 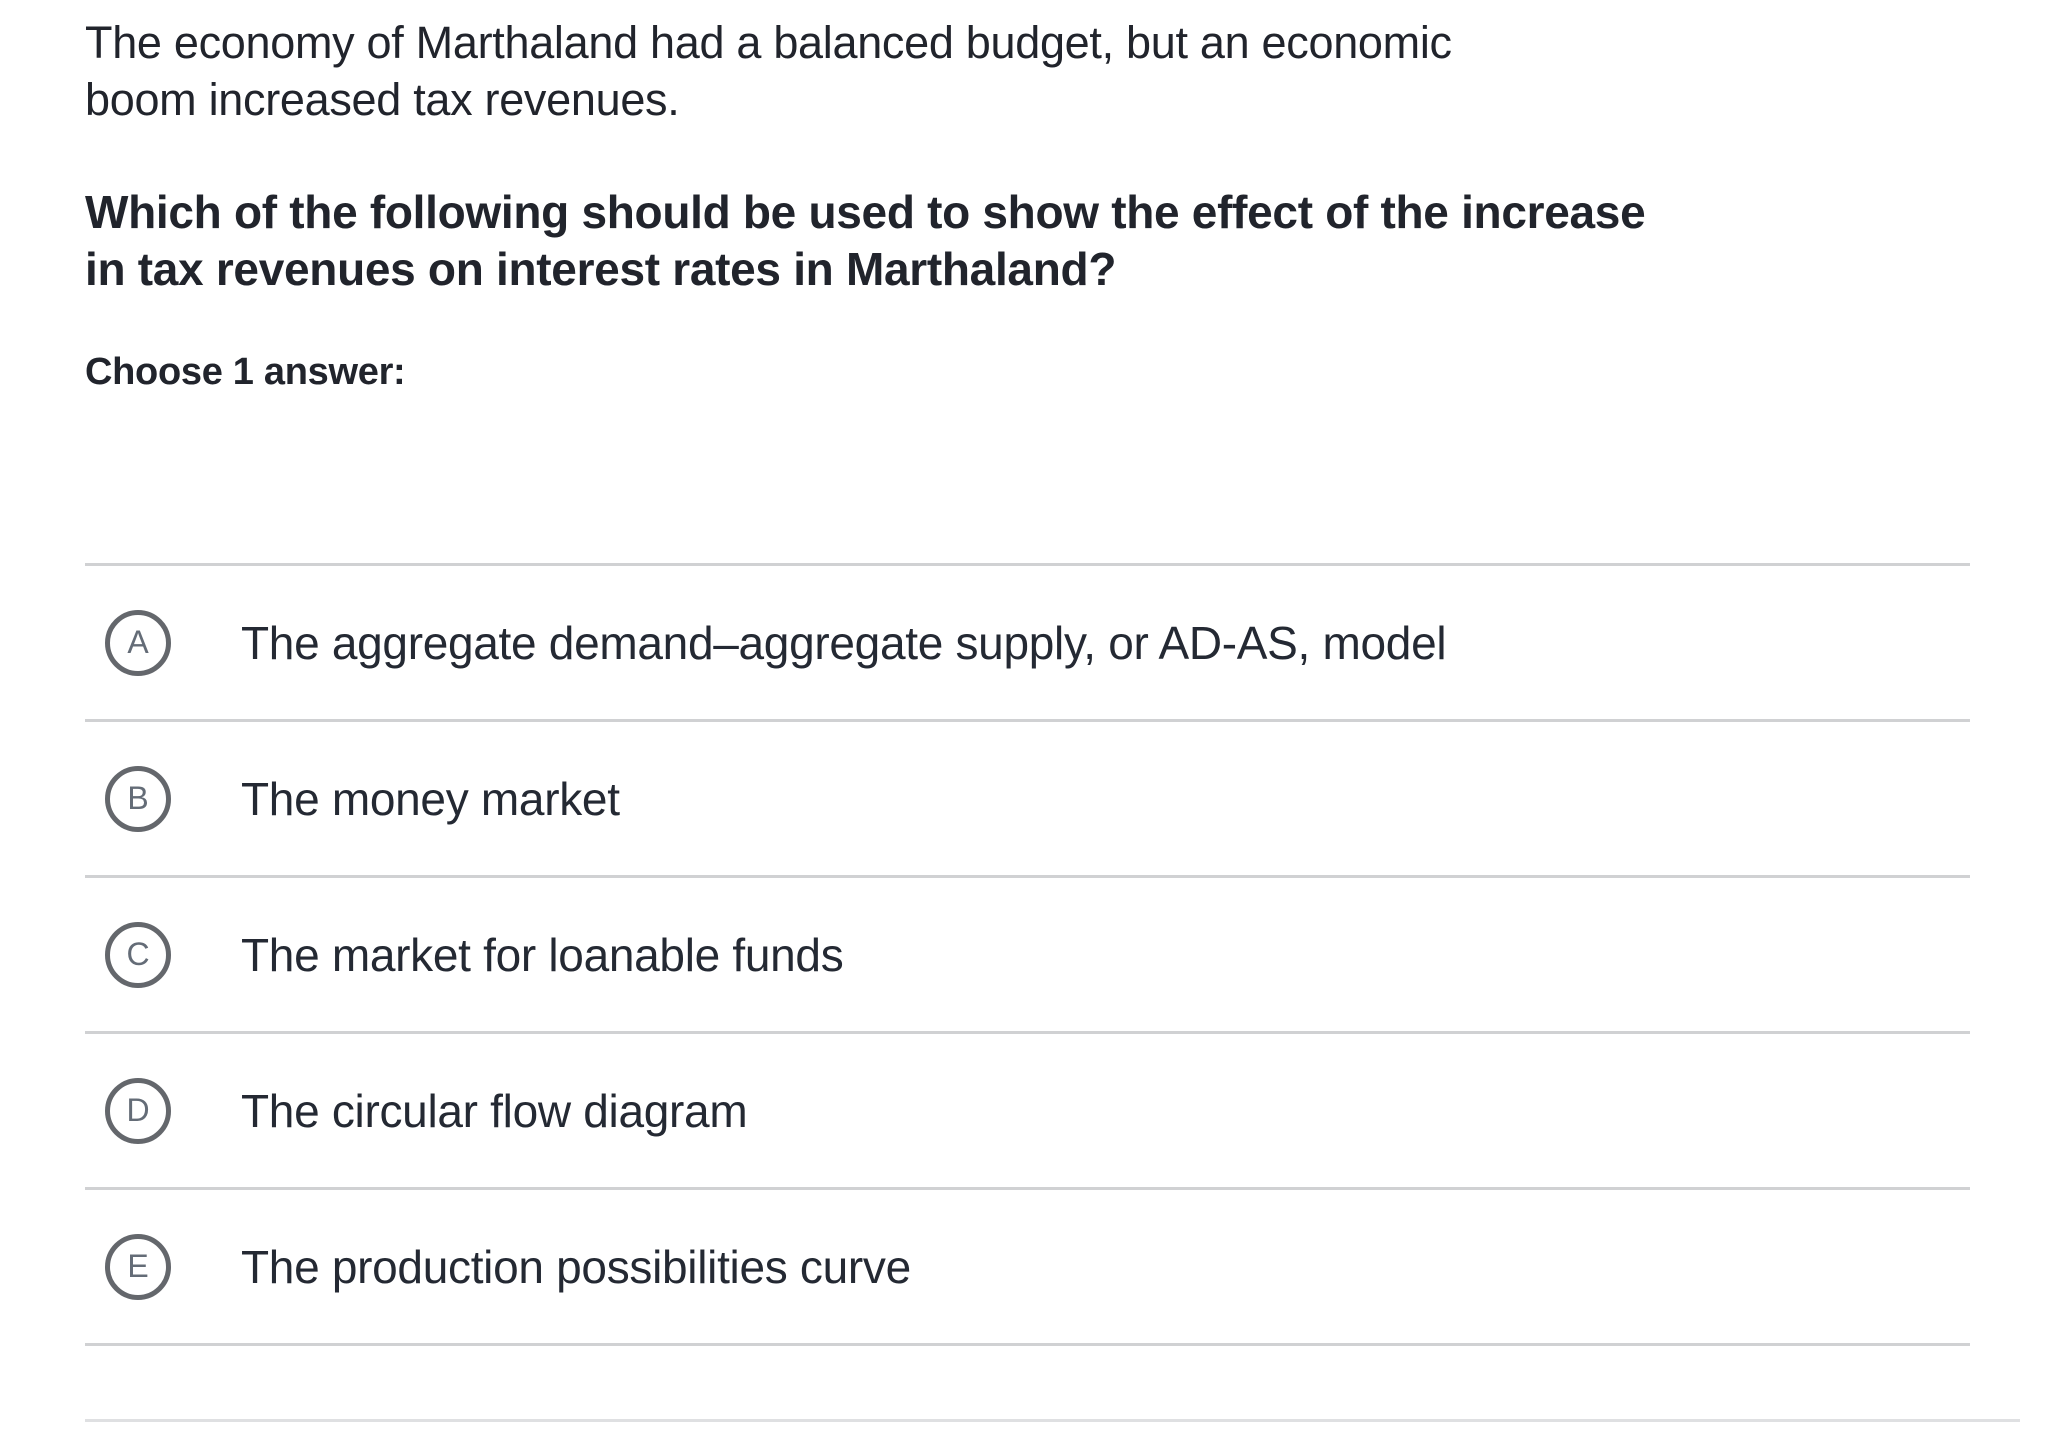 What do you see at coordinates (1052, 1420) in the screenshot?
I see `bottom-divider` at bounding box center [1052, 1420].